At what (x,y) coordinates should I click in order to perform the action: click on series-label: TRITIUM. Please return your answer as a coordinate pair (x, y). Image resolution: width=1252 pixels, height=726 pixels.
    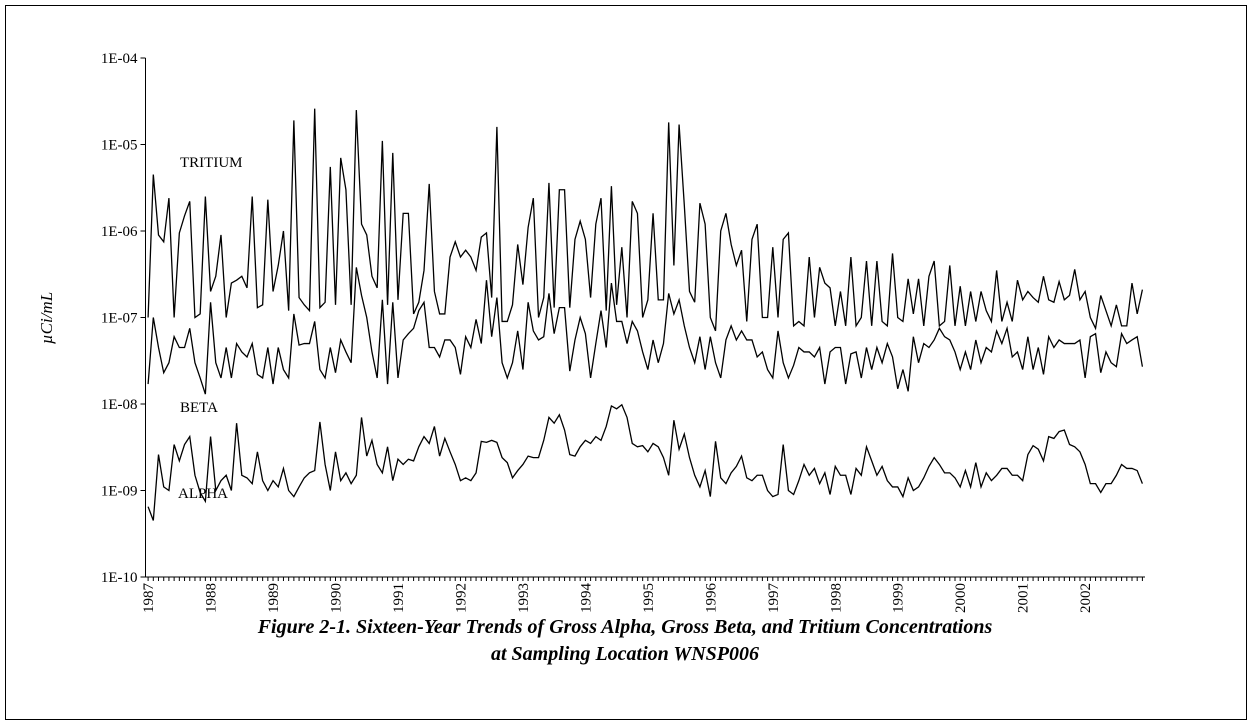
    Looking at the image, I should click on (211, 163).